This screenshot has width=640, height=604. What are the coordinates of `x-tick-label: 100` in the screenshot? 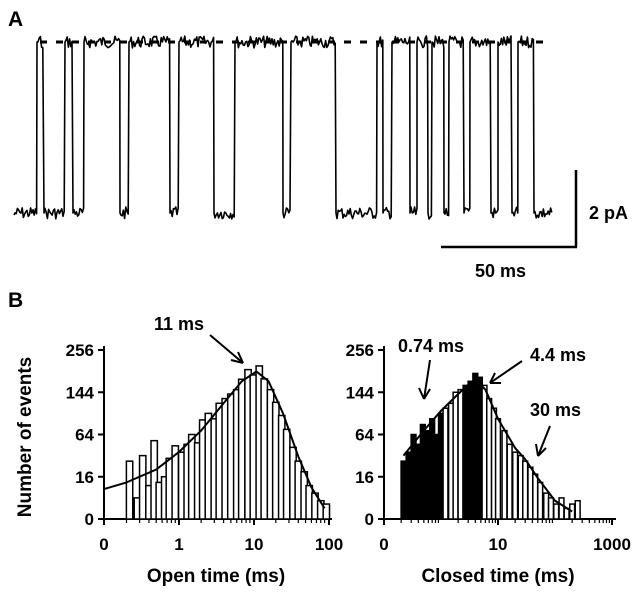 It's located at (329, 544).